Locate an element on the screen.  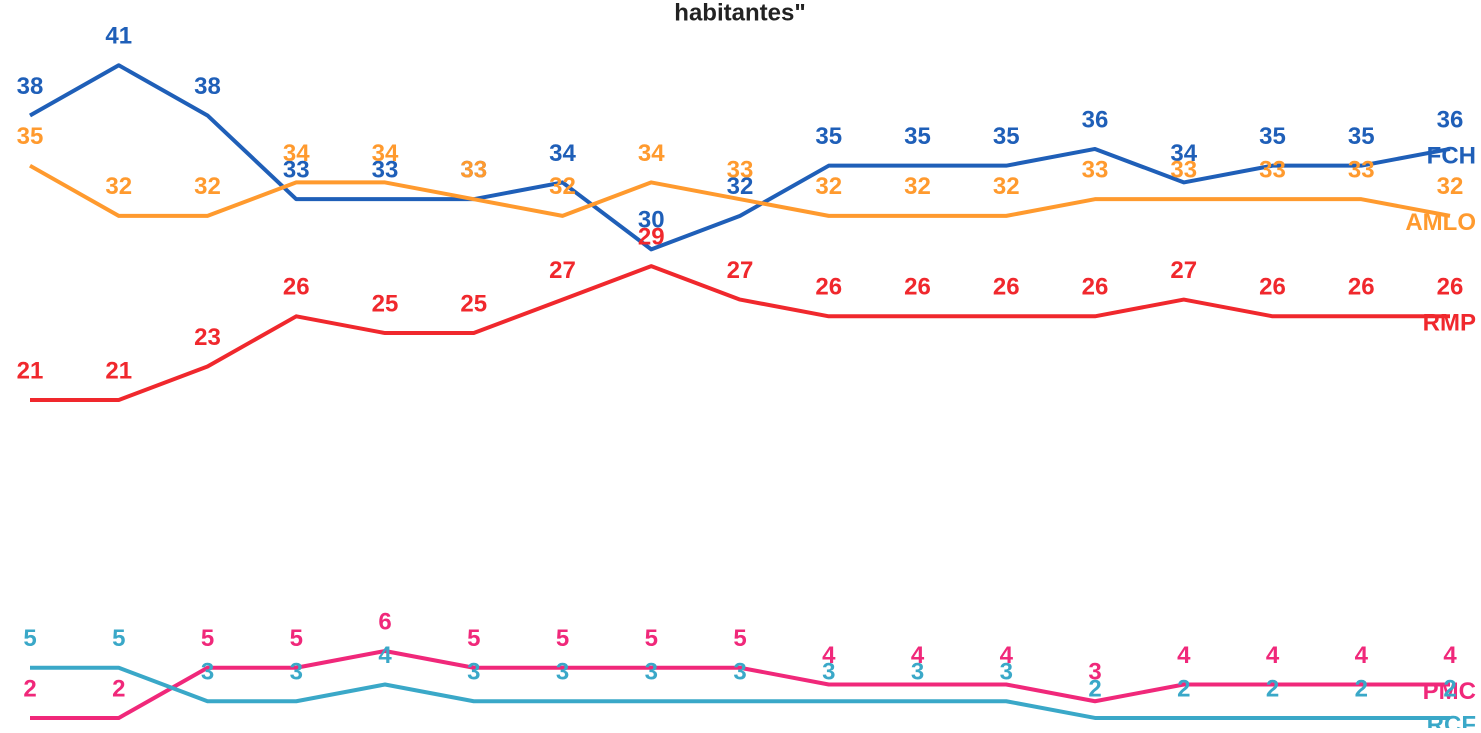
series-name: AMLO is located at coordinates (1440, 222).